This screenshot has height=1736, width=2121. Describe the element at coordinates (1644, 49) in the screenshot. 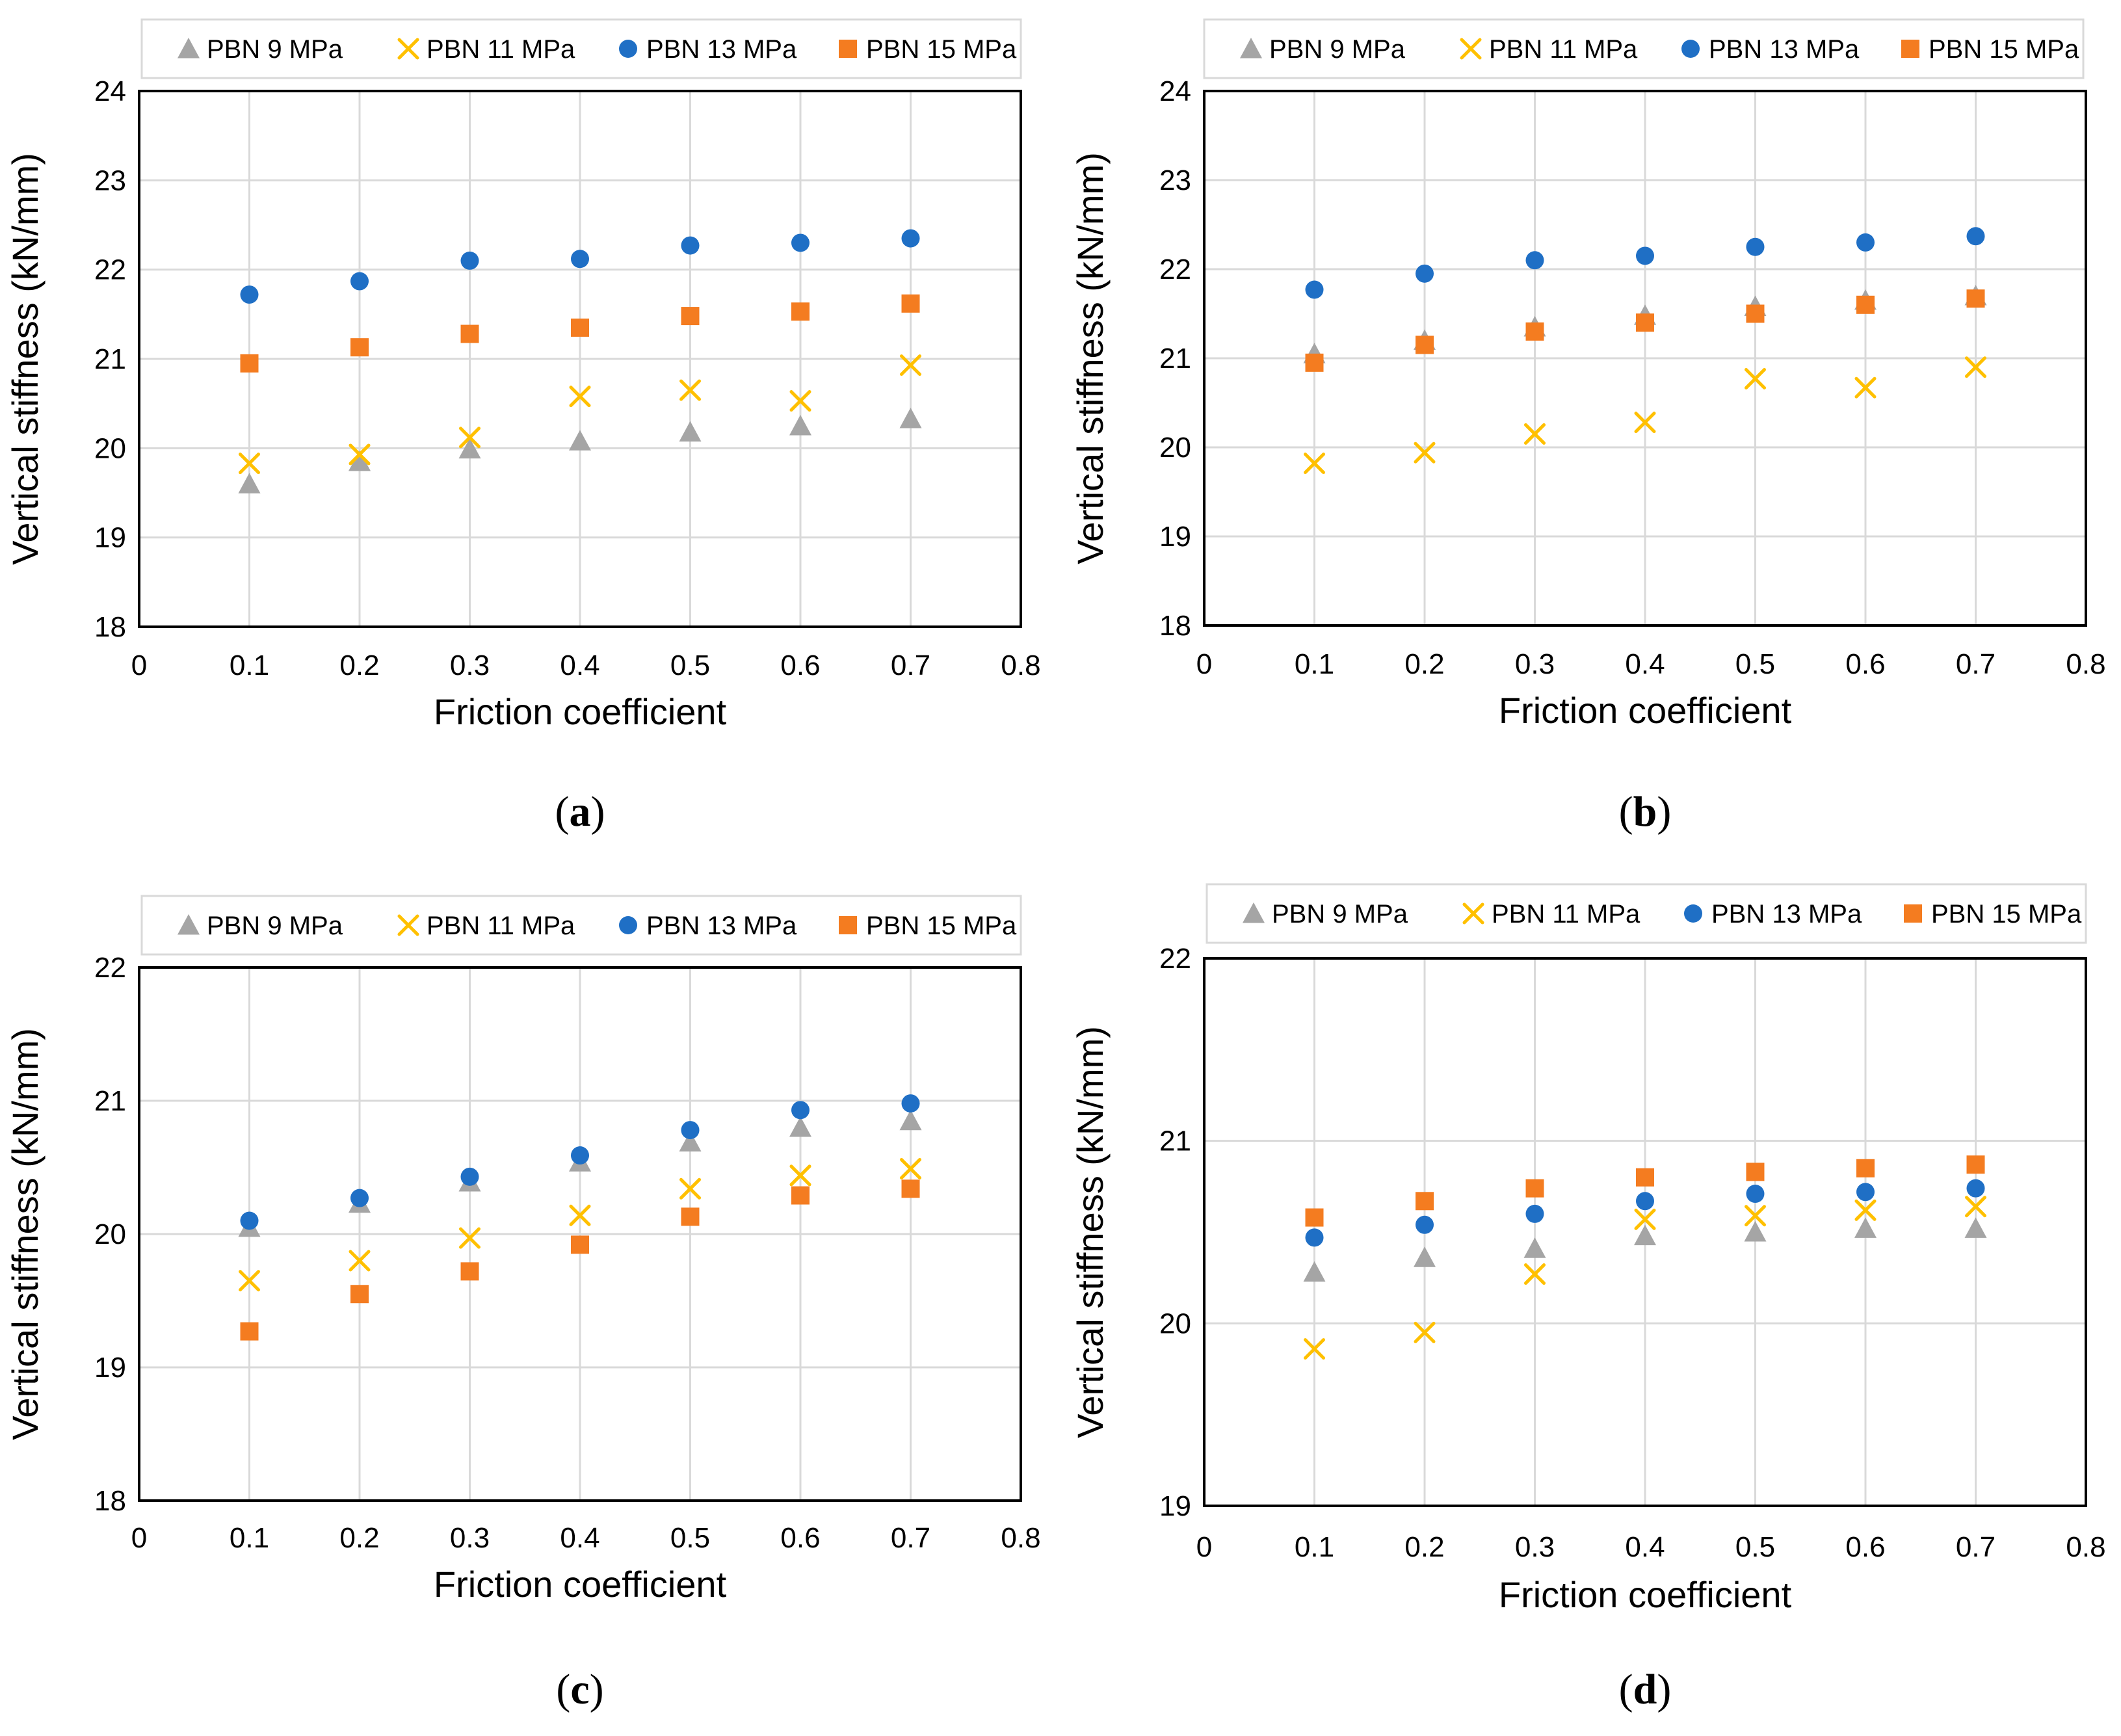

I see `legend-box` at that location.